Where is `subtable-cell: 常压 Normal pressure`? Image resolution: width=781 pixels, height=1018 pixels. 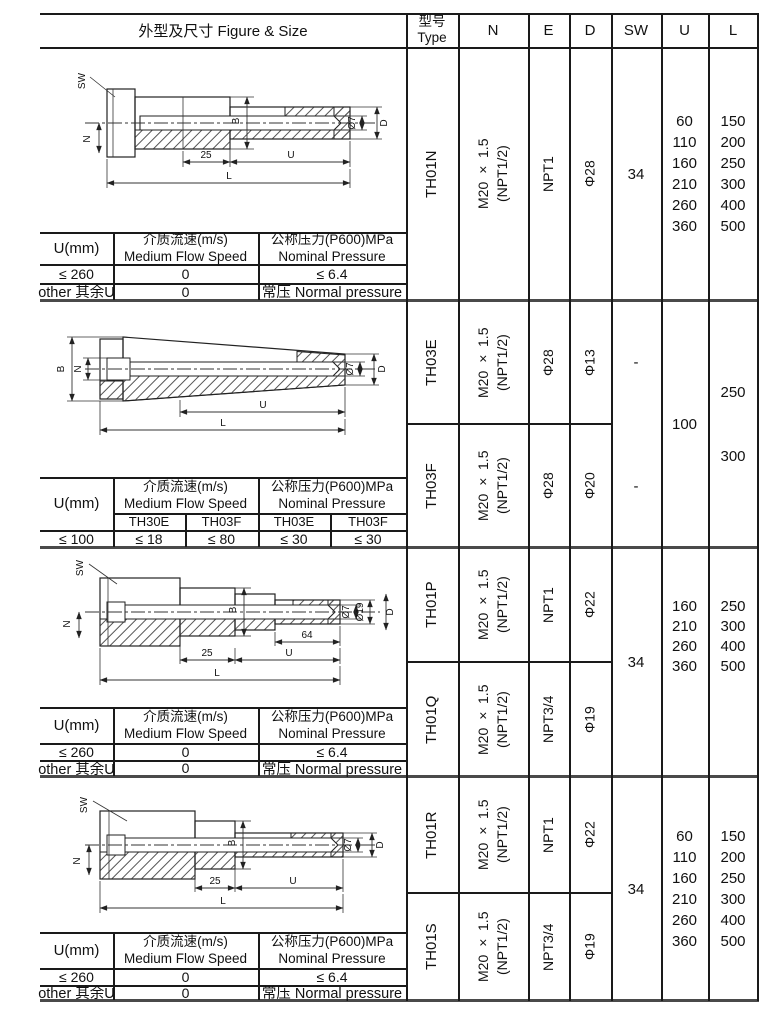
subtable-cell: 常压 Normal pressure is located at coordinates (332, 994).